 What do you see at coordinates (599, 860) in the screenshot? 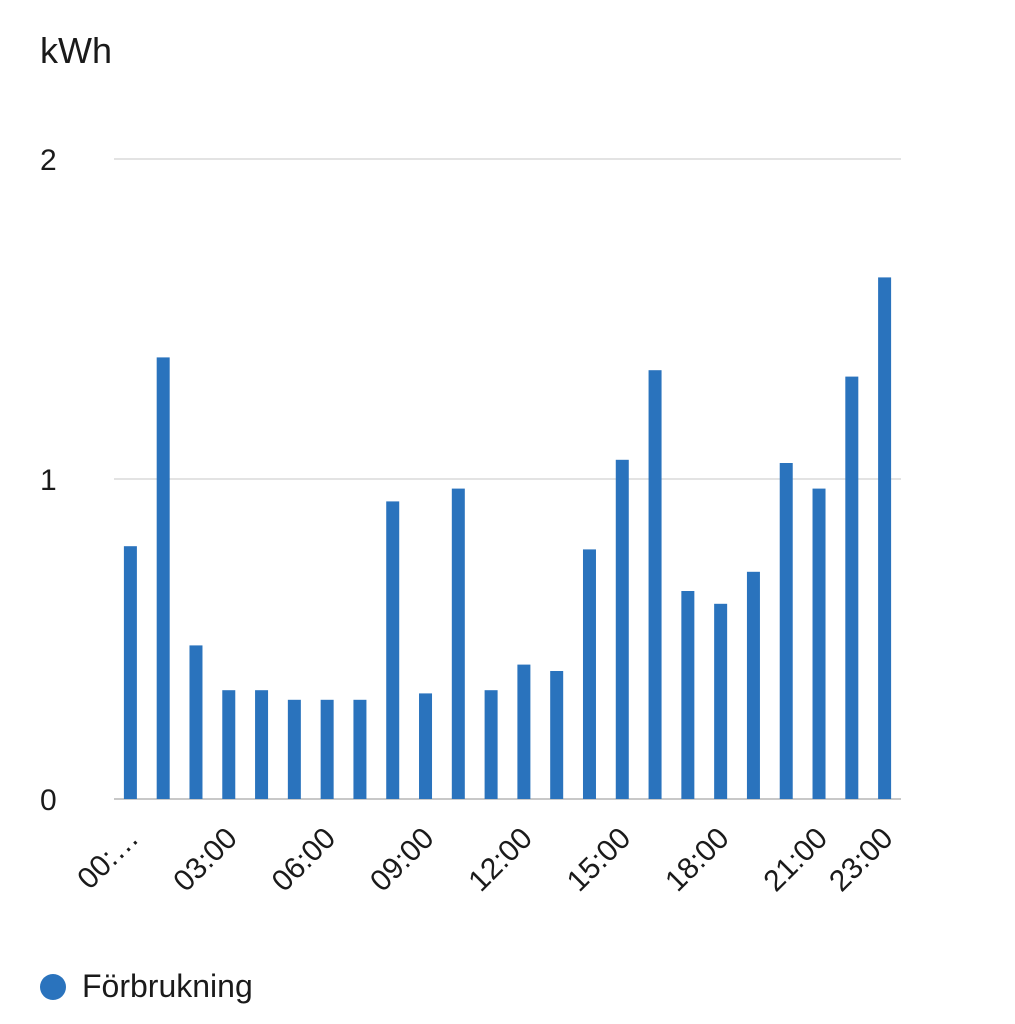
I see `x-tick-label: 15:00` at bounding box center [599, 860].